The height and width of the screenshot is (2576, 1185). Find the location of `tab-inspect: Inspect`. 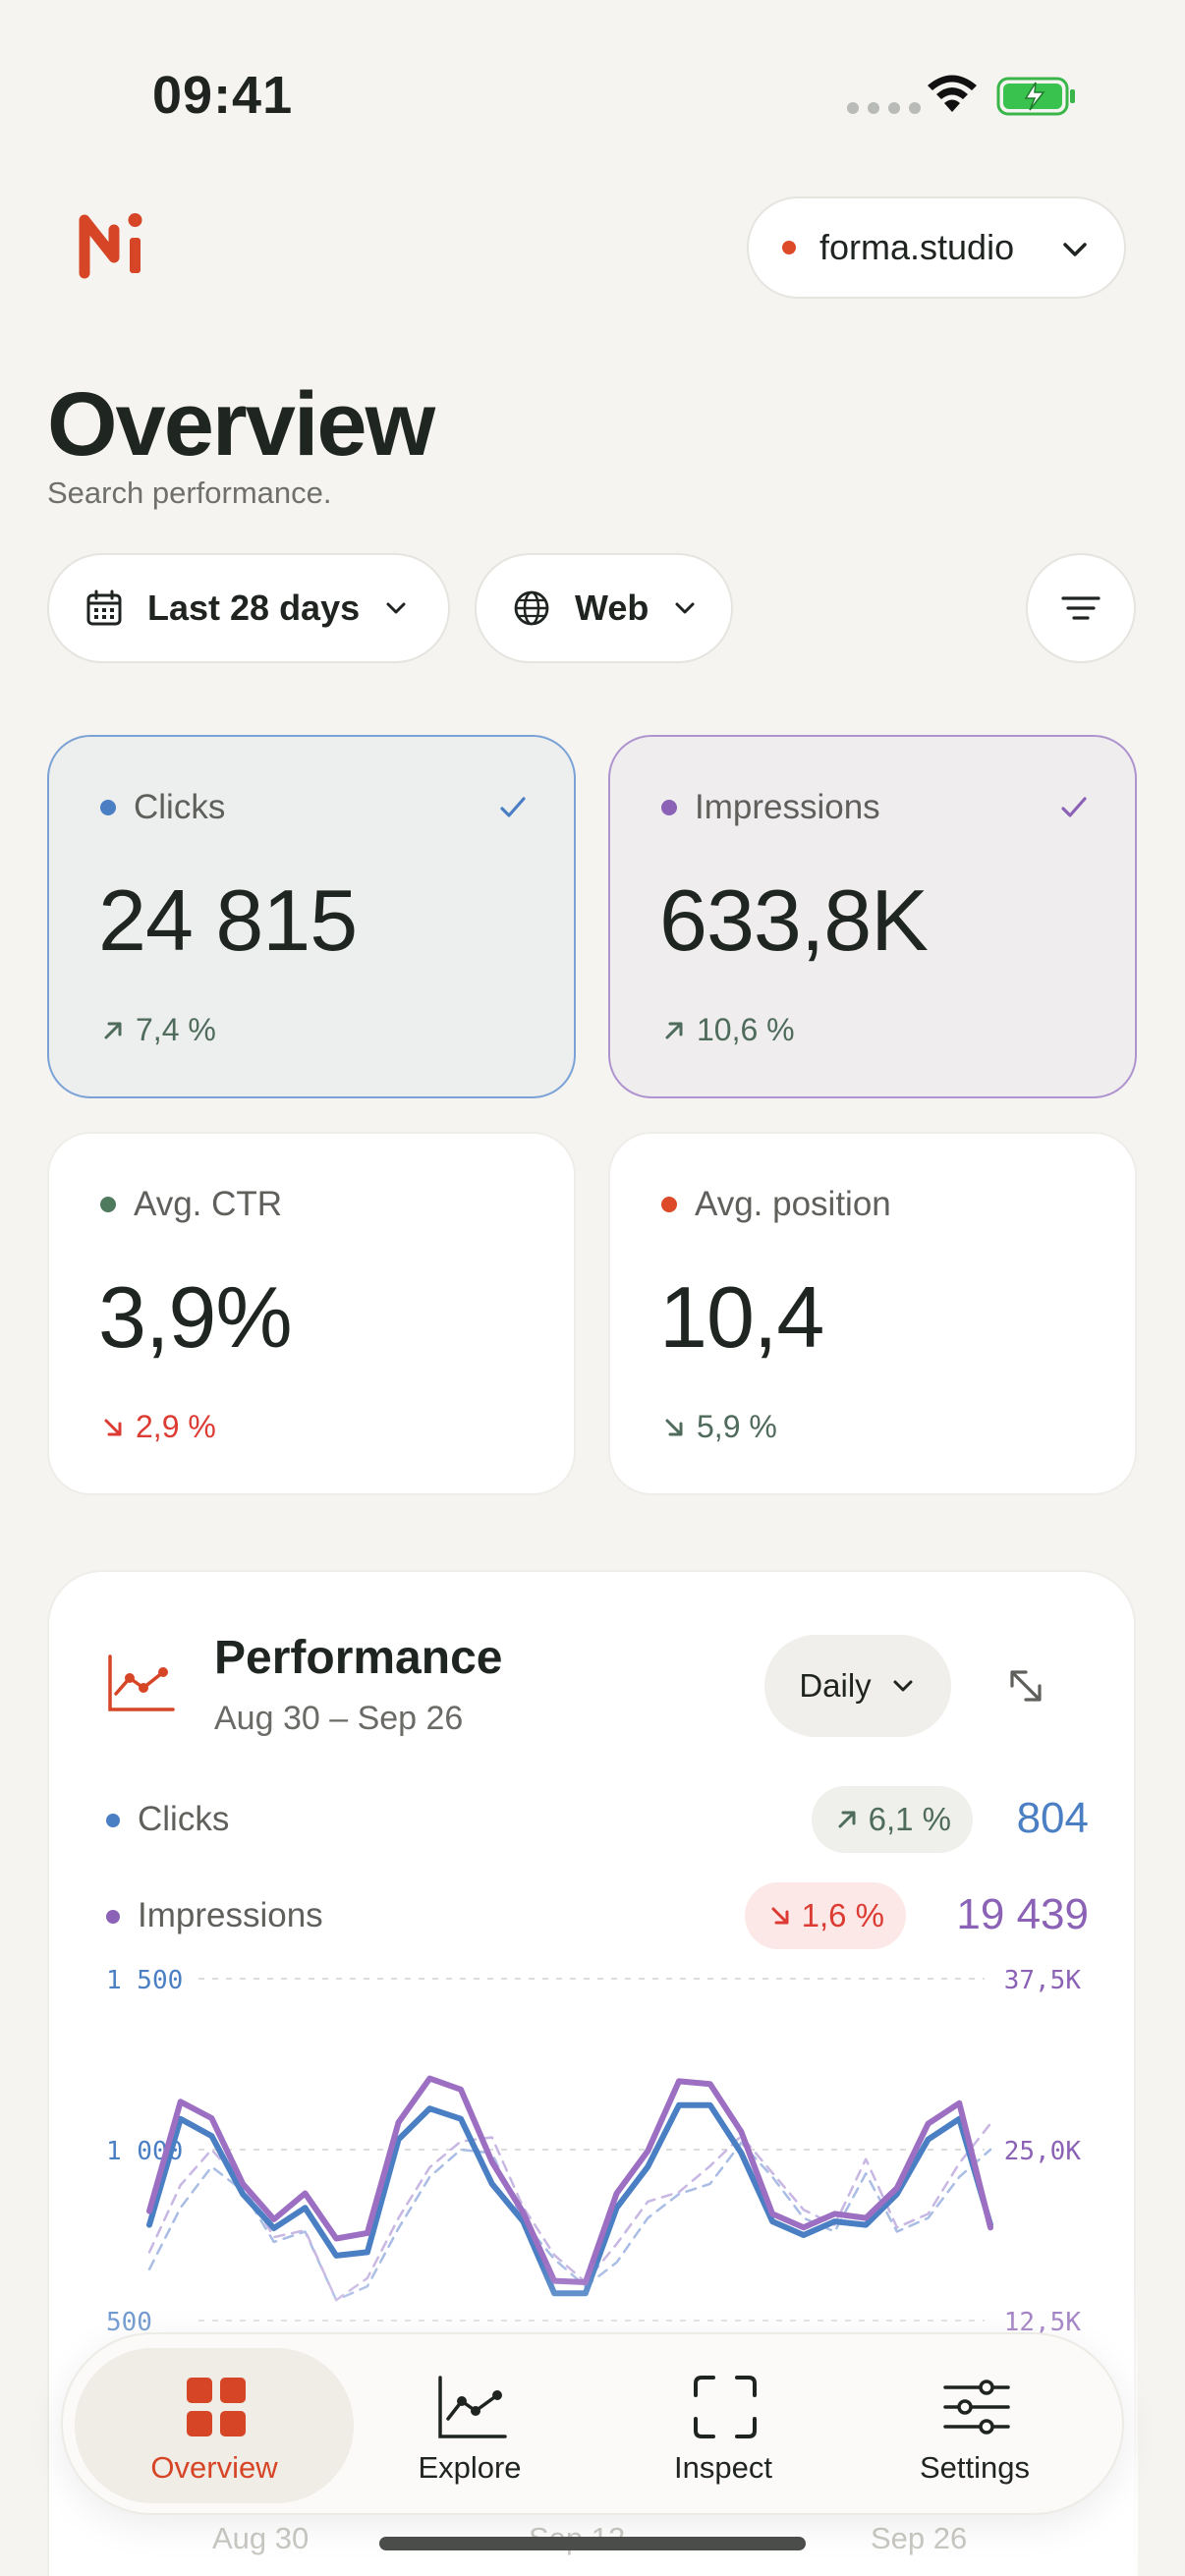

tab-inspect: Inspect is located at coordinates (724, 2425).